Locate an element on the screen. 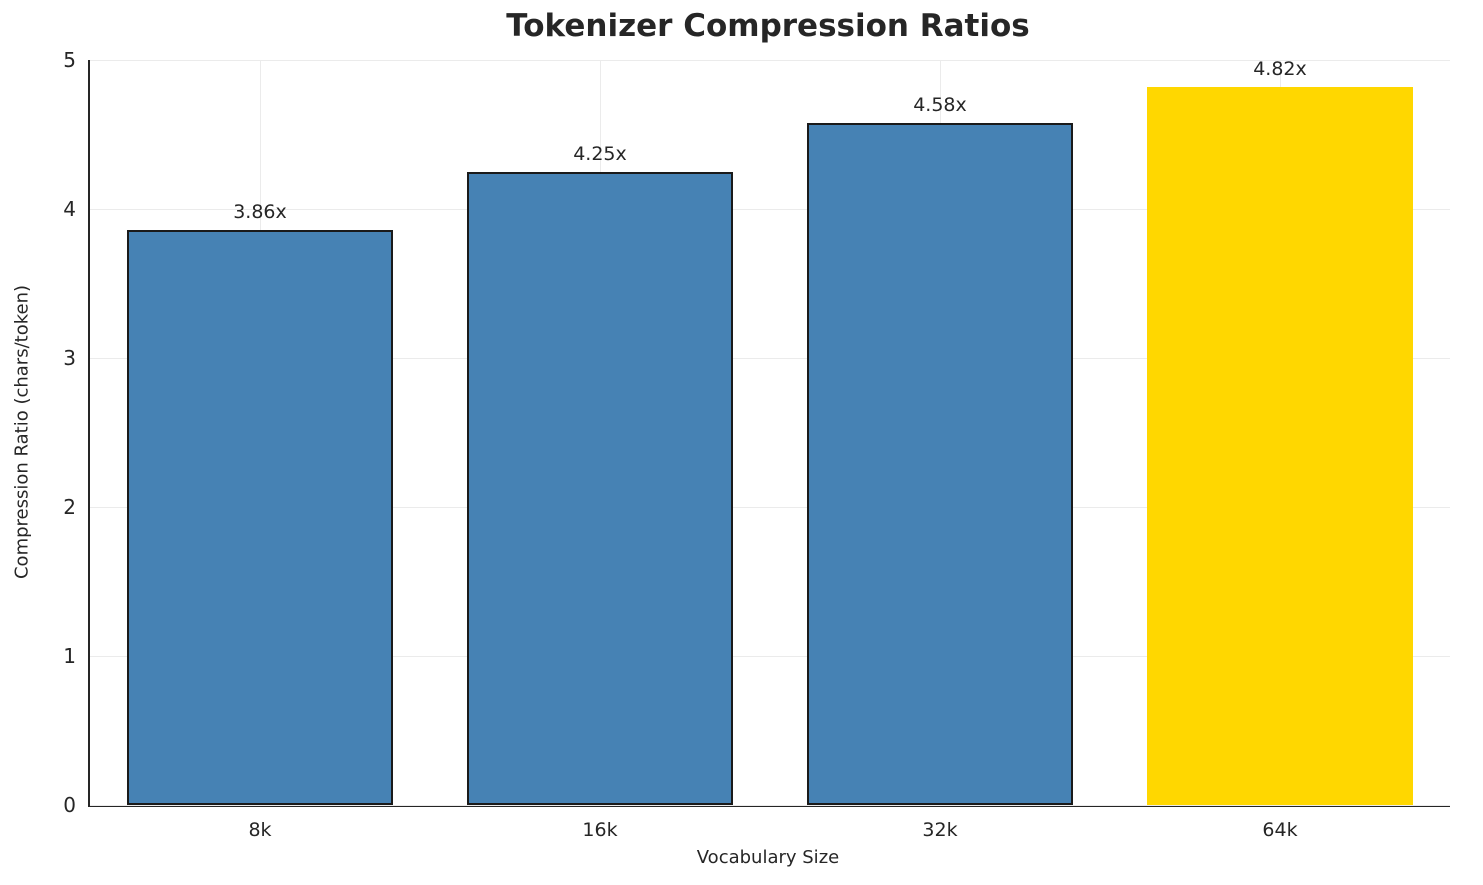 The image size is (1483, 885). x-tick-label: 8k is located at coordinates (260, 830).